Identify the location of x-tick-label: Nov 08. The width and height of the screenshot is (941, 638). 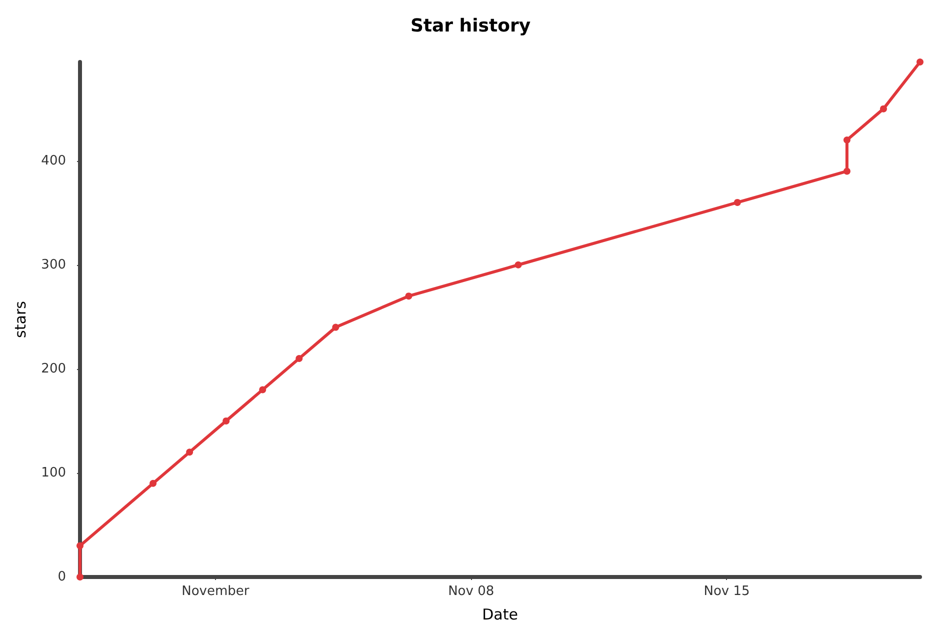
(471, 591).